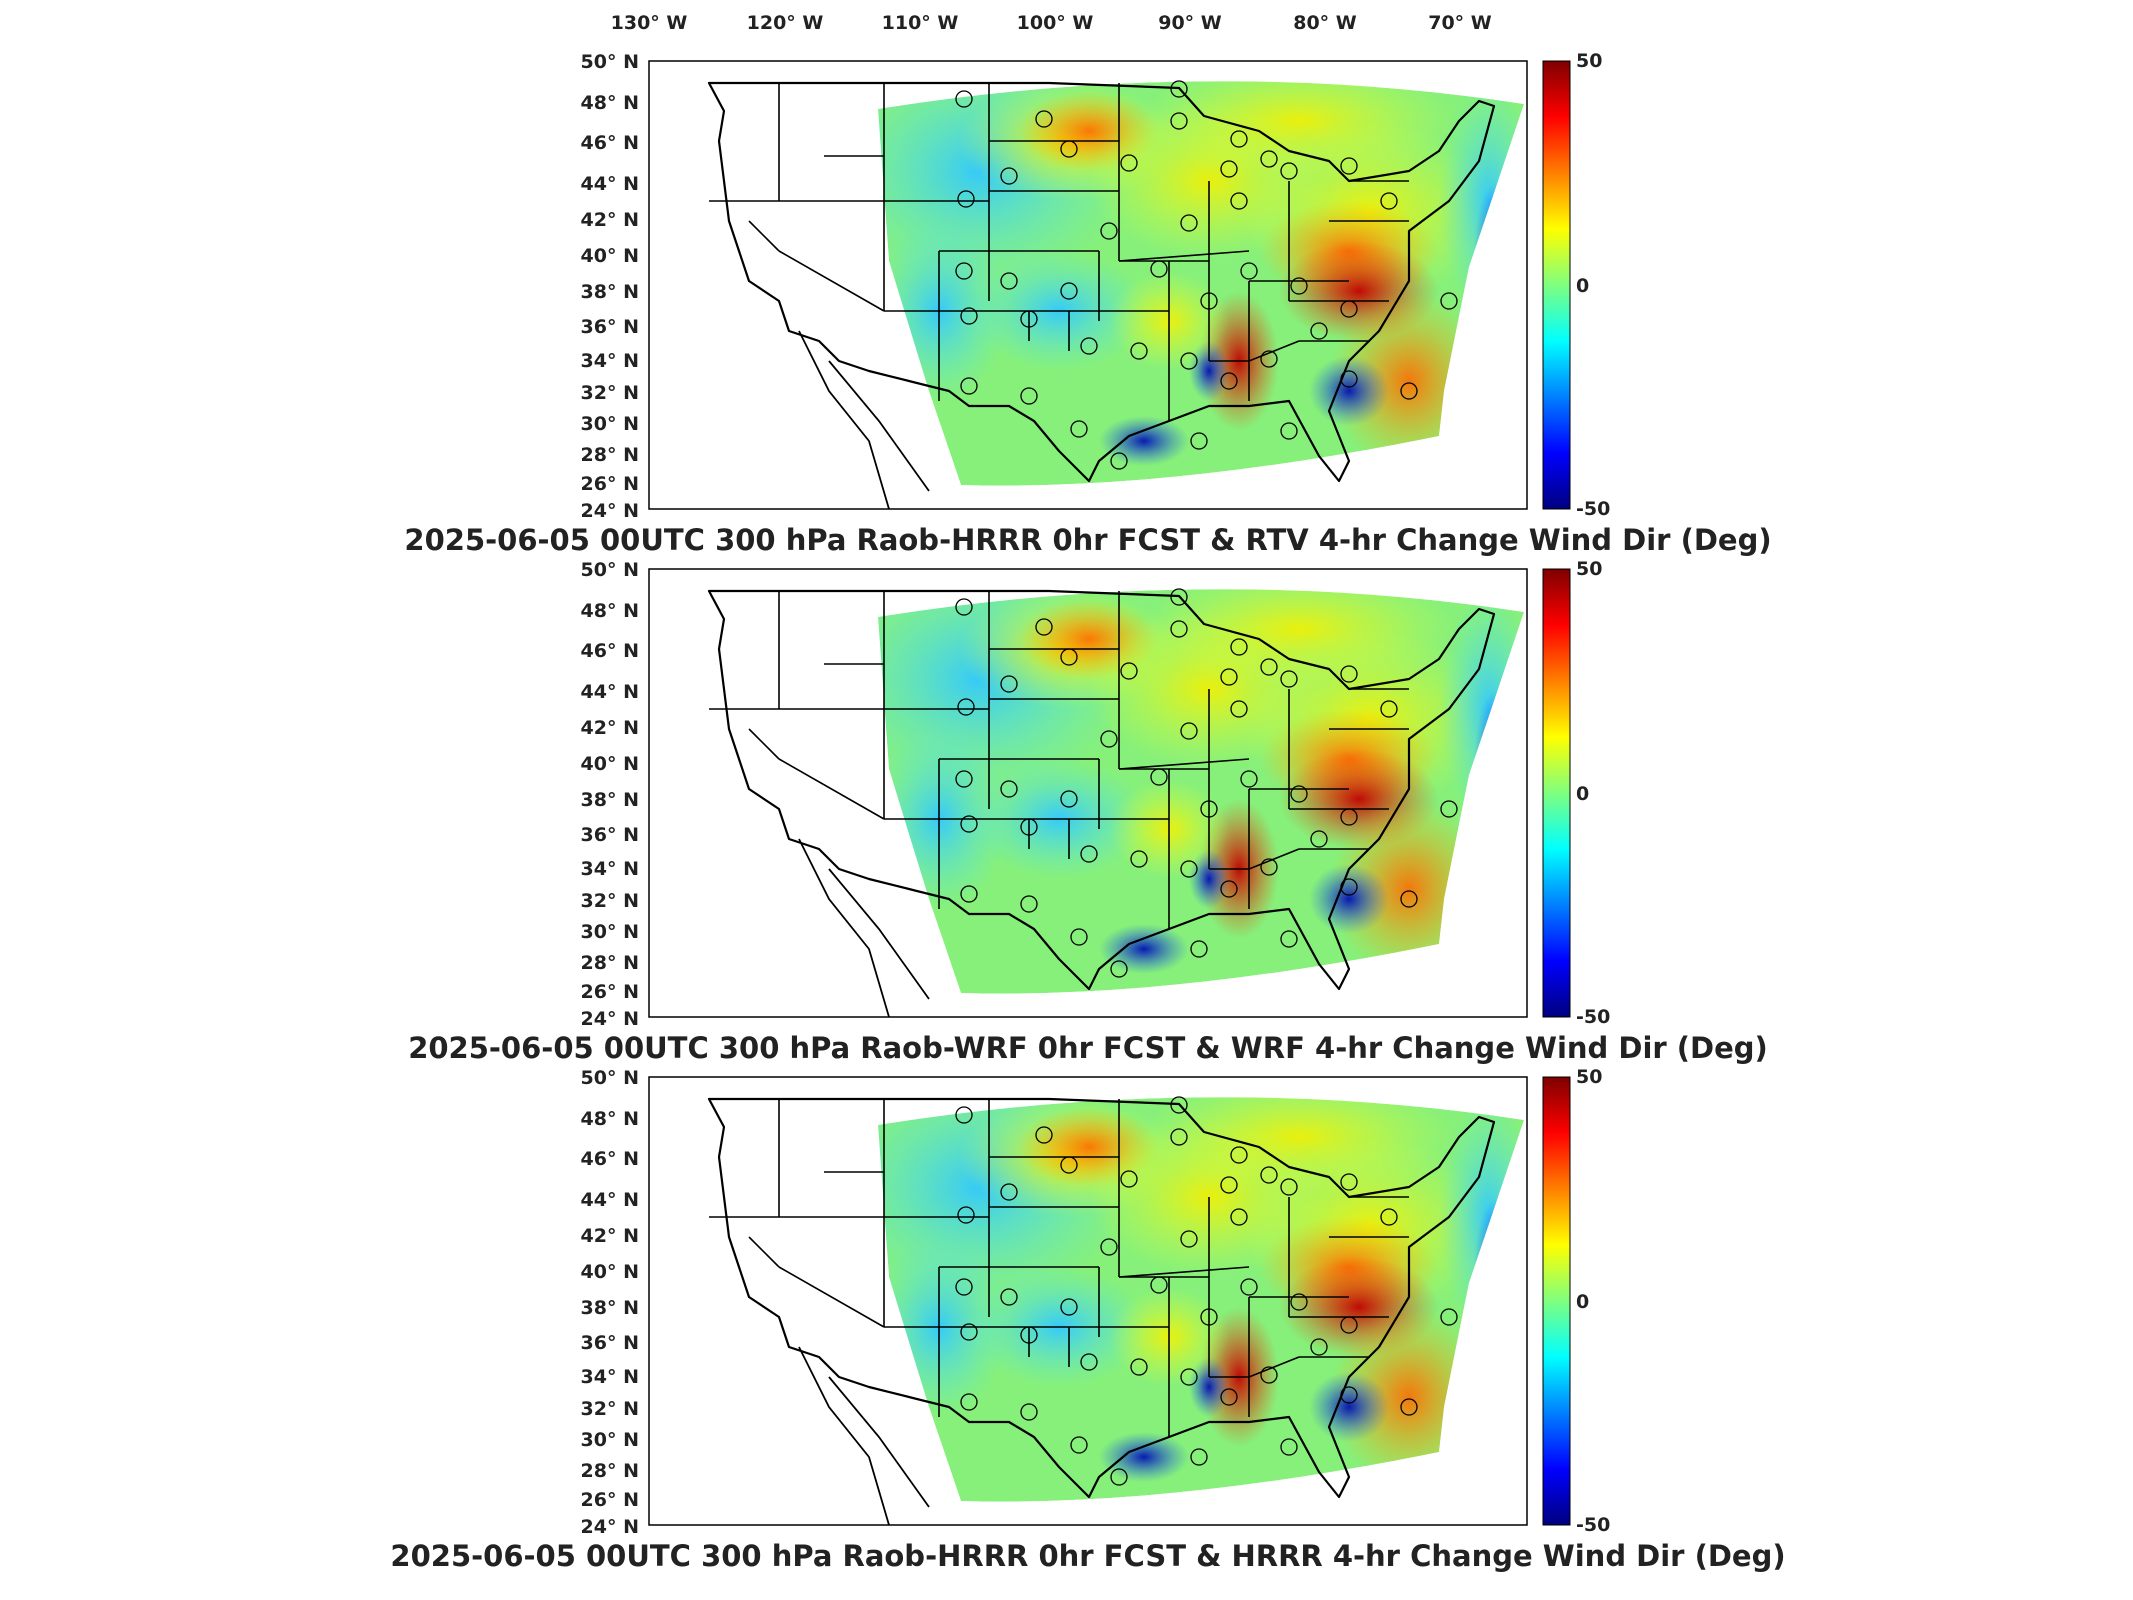 This screenshot has width=2133, height=1600. Describe the element at coordinates (785, 23) in the screenshot. I see `longitude-tick-label: 120° W` at that location.